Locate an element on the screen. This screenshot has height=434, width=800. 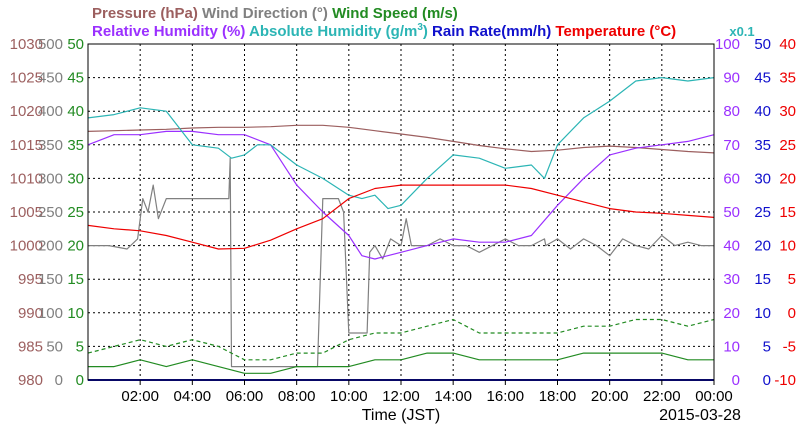
y-tick-label: 70 is located at coordinates (731, 145).